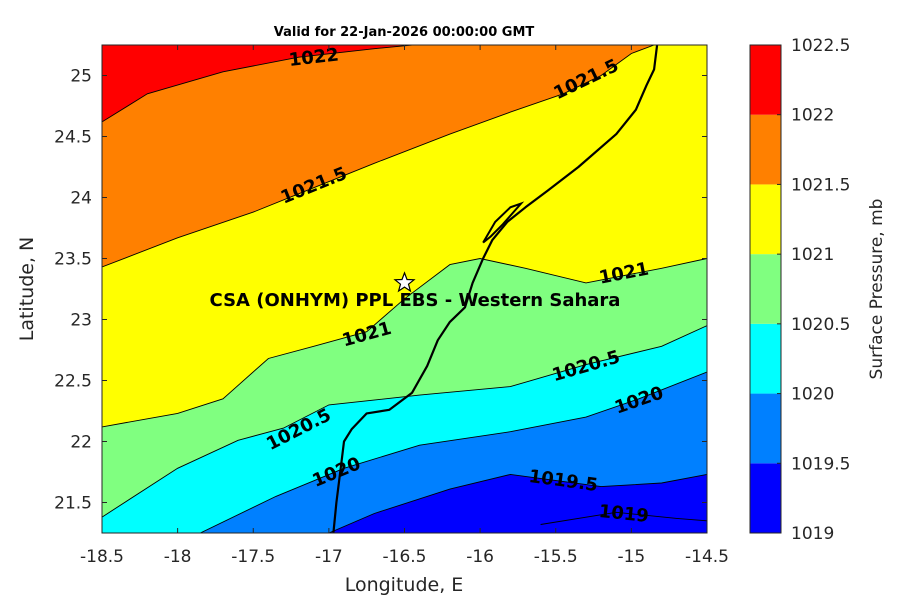 The image size is (900, 600). I want to click on colorbar-tick-label: 1022, so click(812, 116).